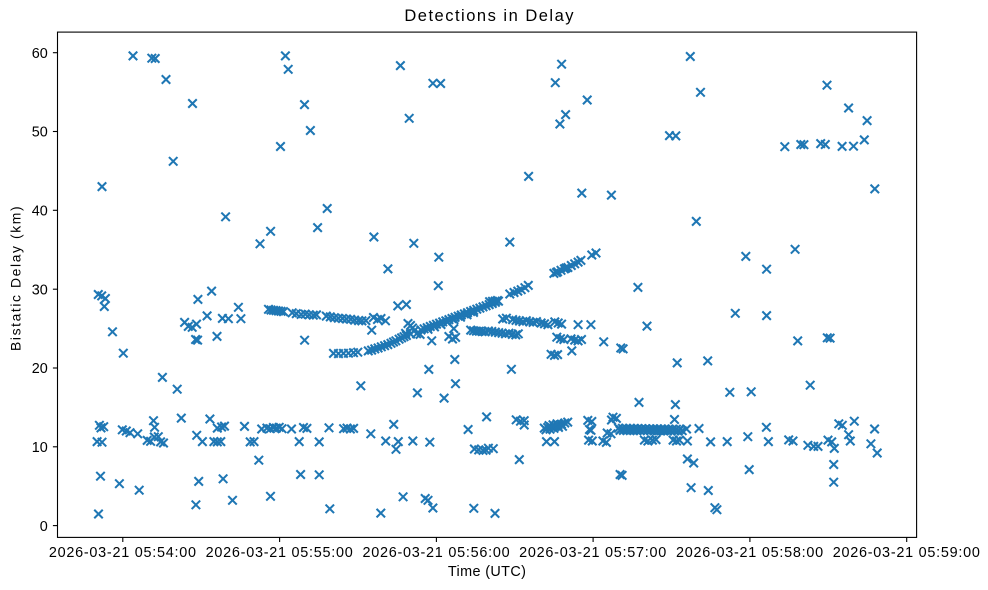  What do you see at coordinates (40, 448) in the screenshot?
I see `svg-text: 10` at bounding box center [40, 448].